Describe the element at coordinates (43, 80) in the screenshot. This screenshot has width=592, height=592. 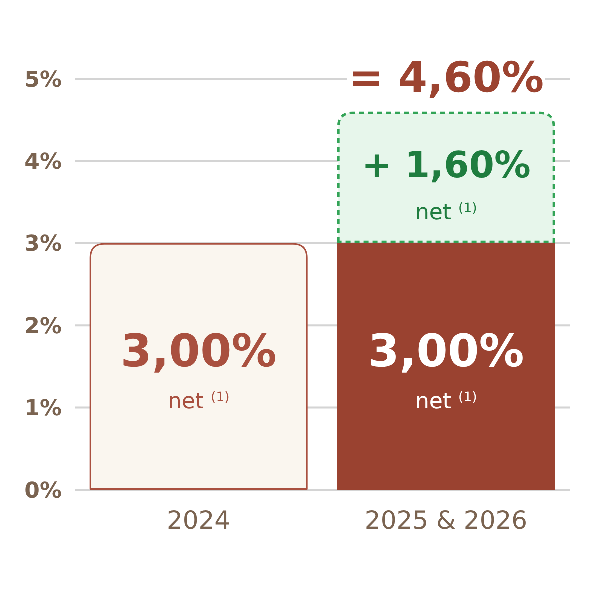
I see `y-tick-label: 5%` at that location.